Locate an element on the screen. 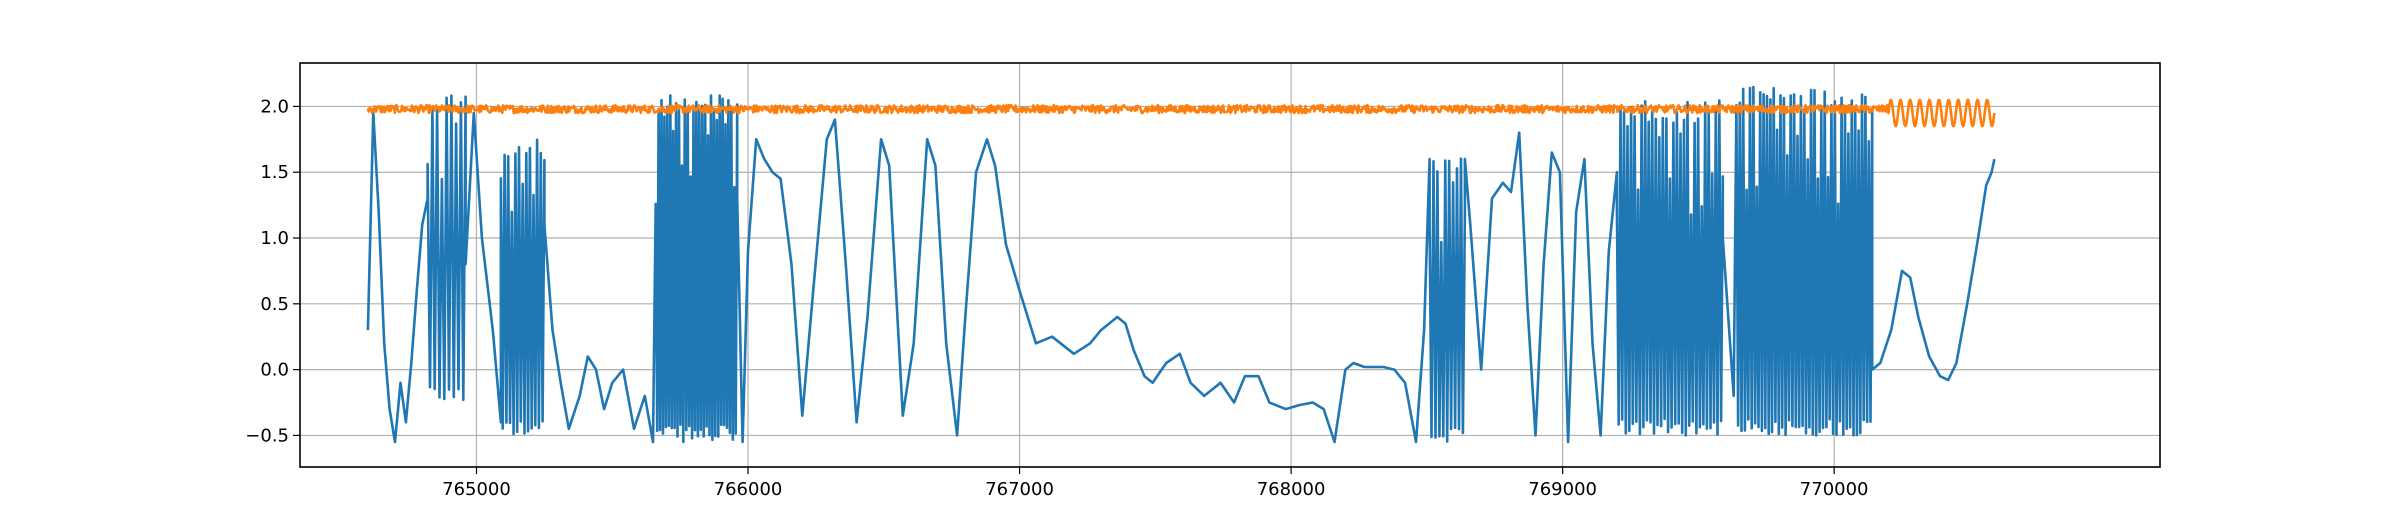  y-tick-label: 1.0 is located at coordinates (274, 238).